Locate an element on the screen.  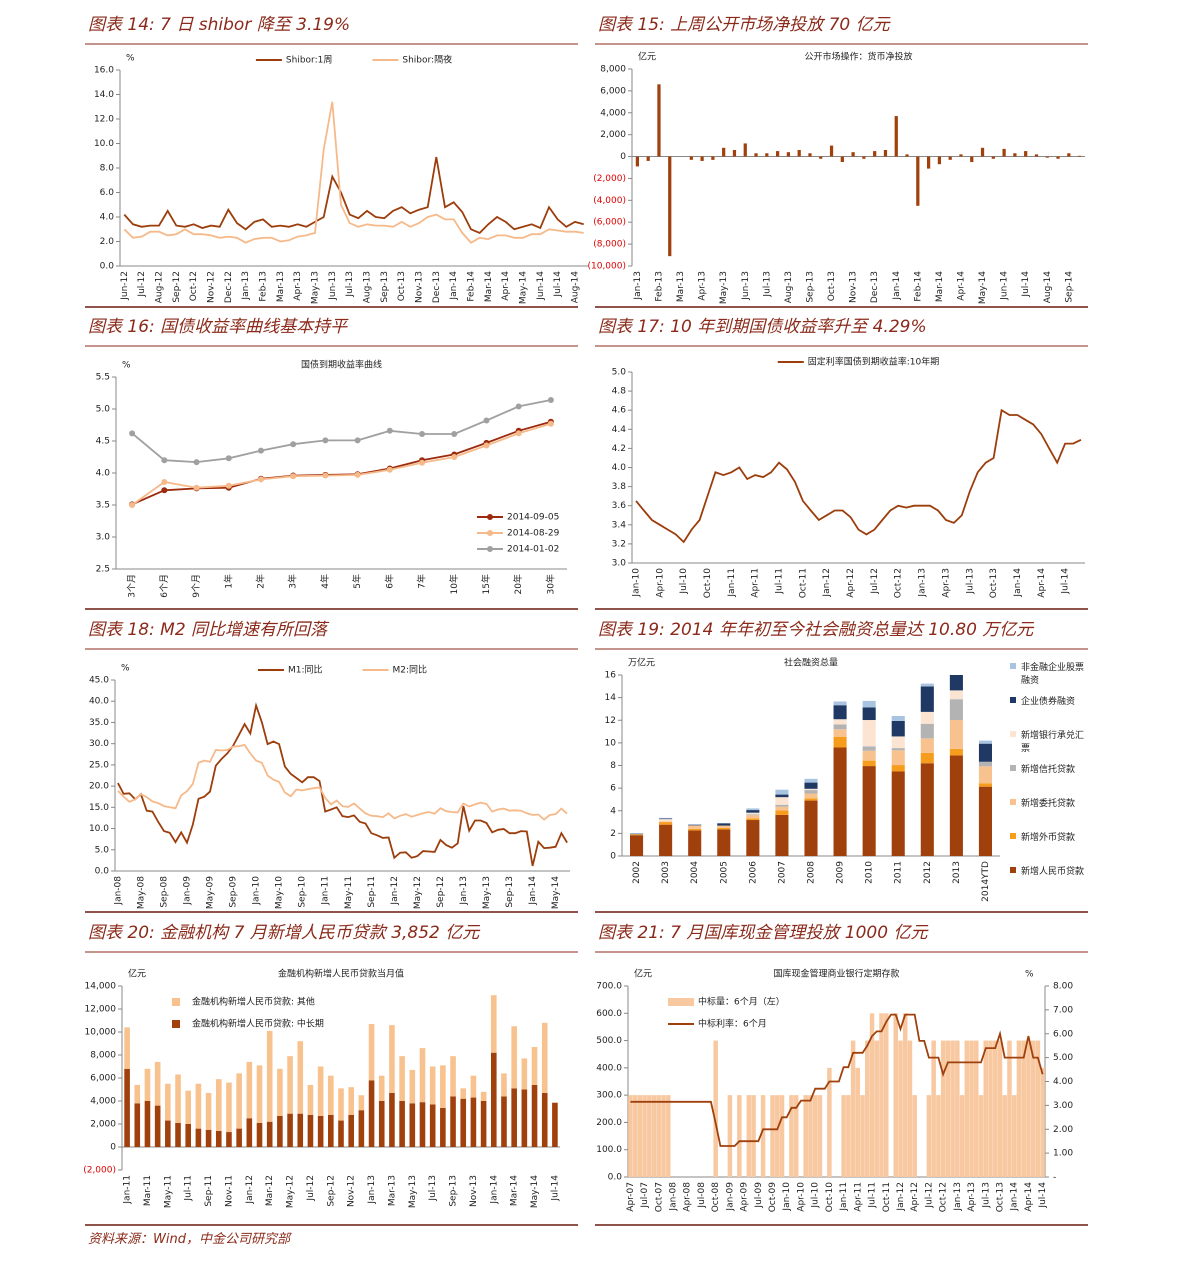
x-tick-label: Jan-14 is located at coordinates (897, 286).